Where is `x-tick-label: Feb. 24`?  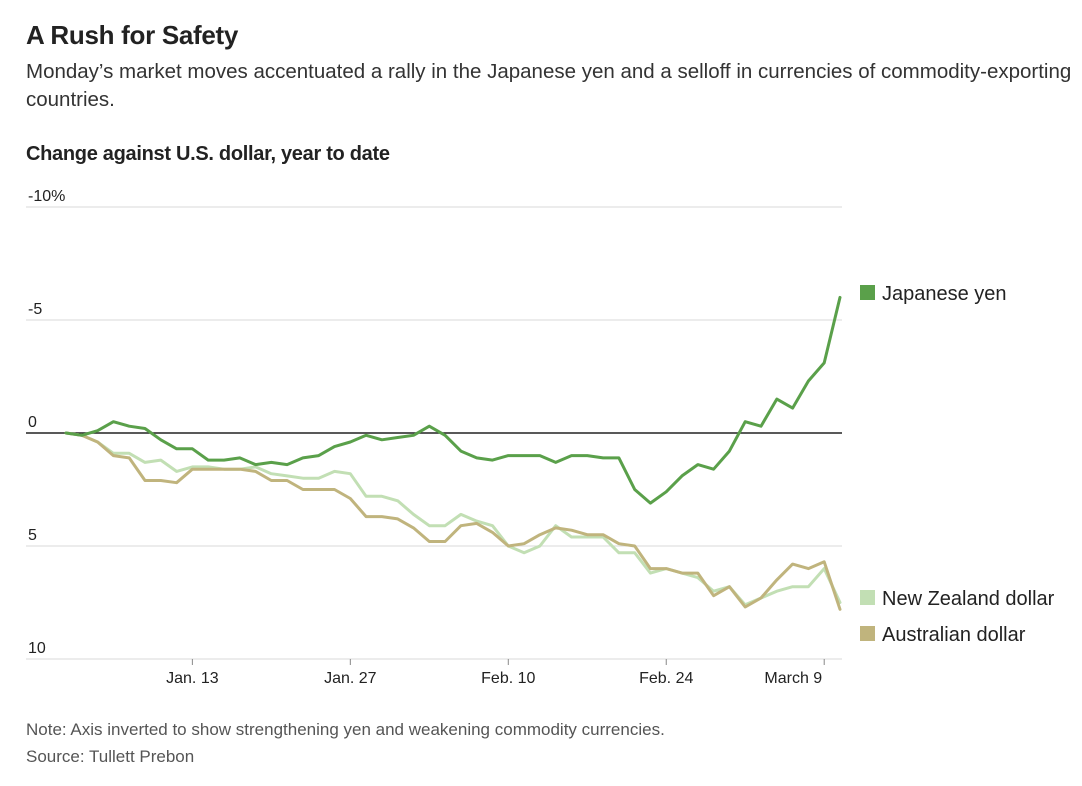 x-tick-label: Feb. 24 is located at coordinates (666, 678).